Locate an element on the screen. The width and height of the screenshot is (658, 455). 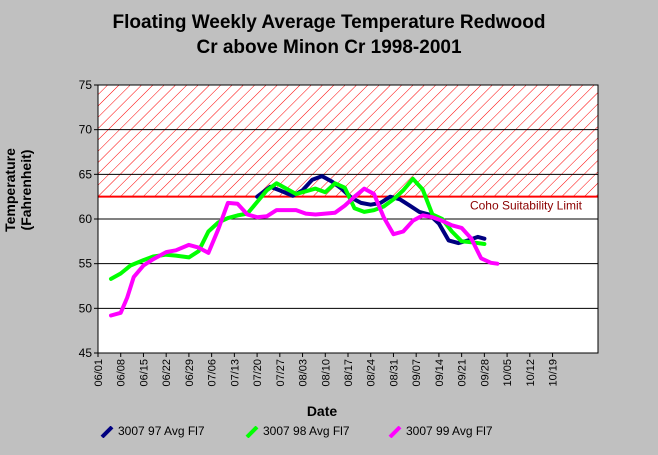
y-tick-label: 65 is located at coordinates (86, 174).